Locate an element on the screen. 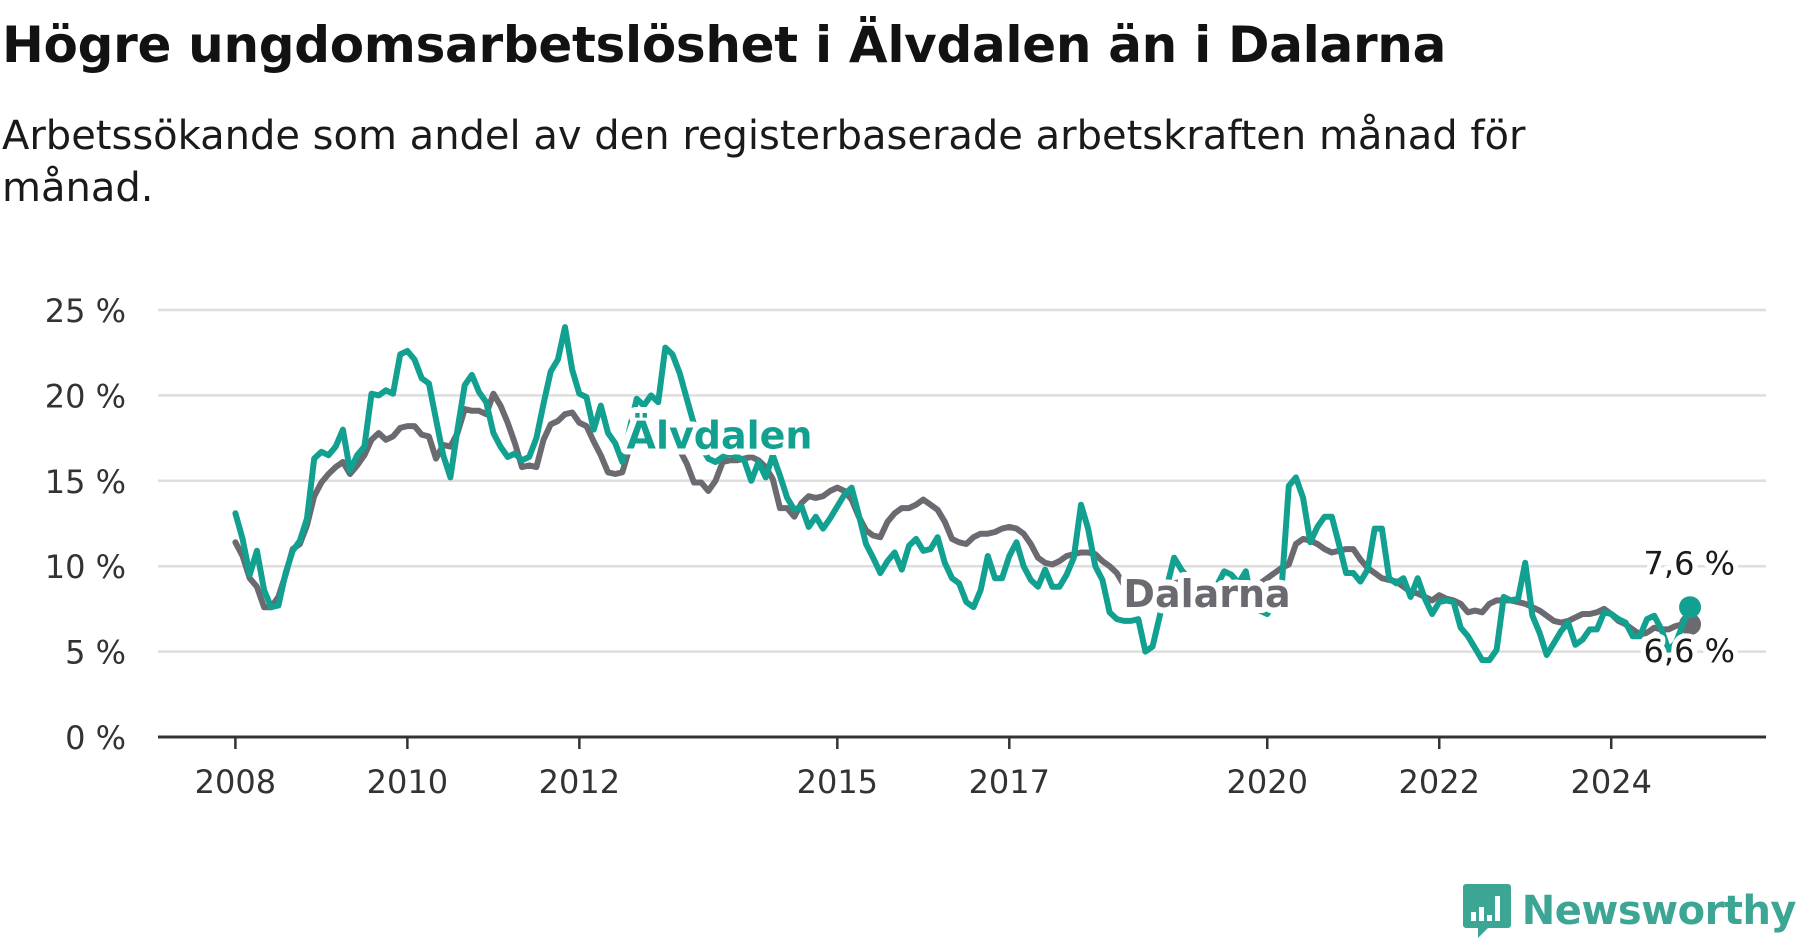 The image size is (1800, 948). end-label-dalarna-group: 6,6 %6,6 % is located at coordinates (1689, 651).